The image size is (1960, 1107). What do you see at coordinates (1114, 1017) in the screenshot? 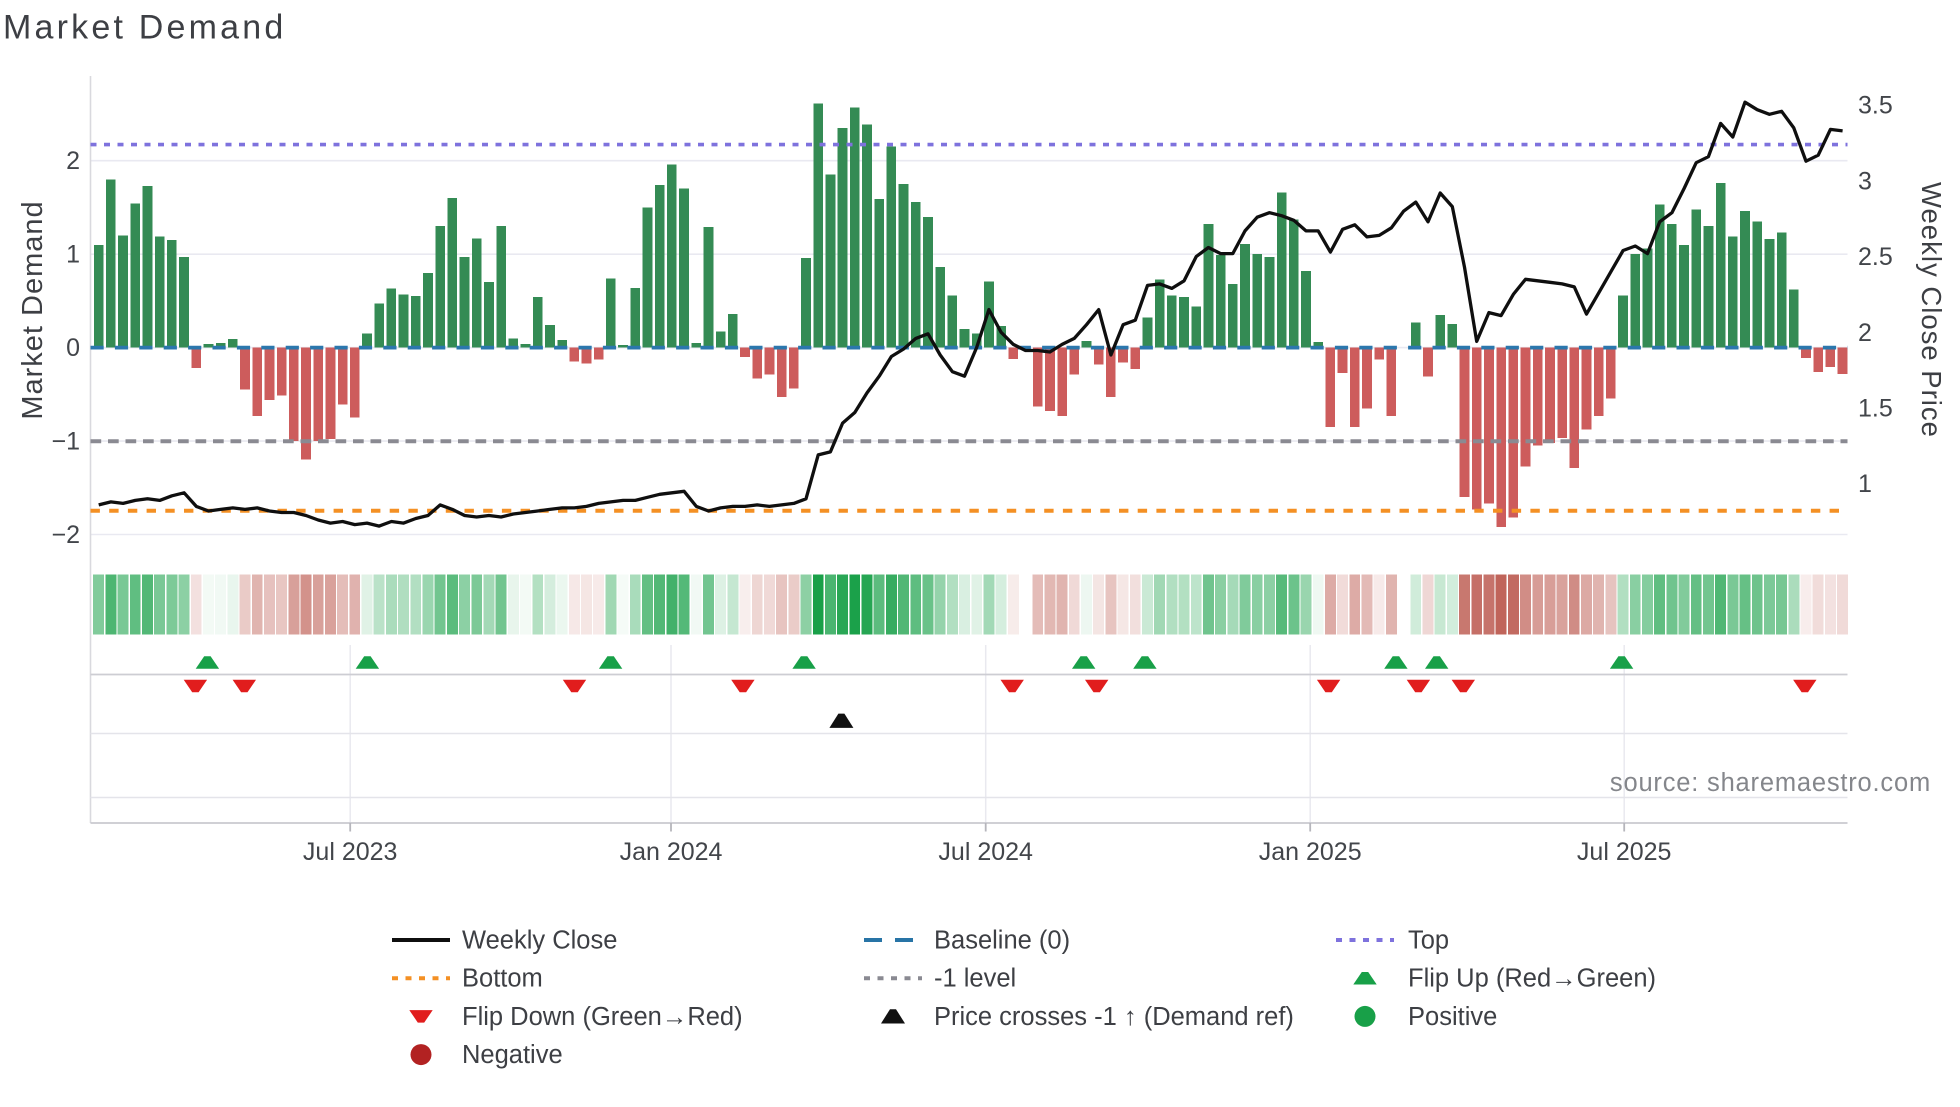
I see `svg-text:Price crosses -1 ↑ (Demand ref: Price crosses -1 ↑ (Demand ref)` at bounding box center [1114, 1017].